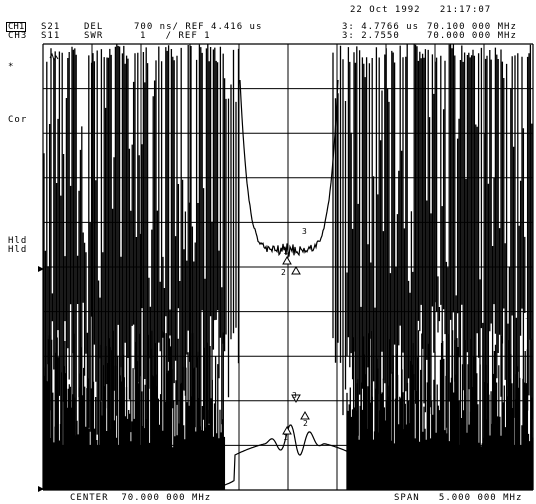  I want to click on center-frequency: CENTER 70.000 000 MHz, so click(141, 498).